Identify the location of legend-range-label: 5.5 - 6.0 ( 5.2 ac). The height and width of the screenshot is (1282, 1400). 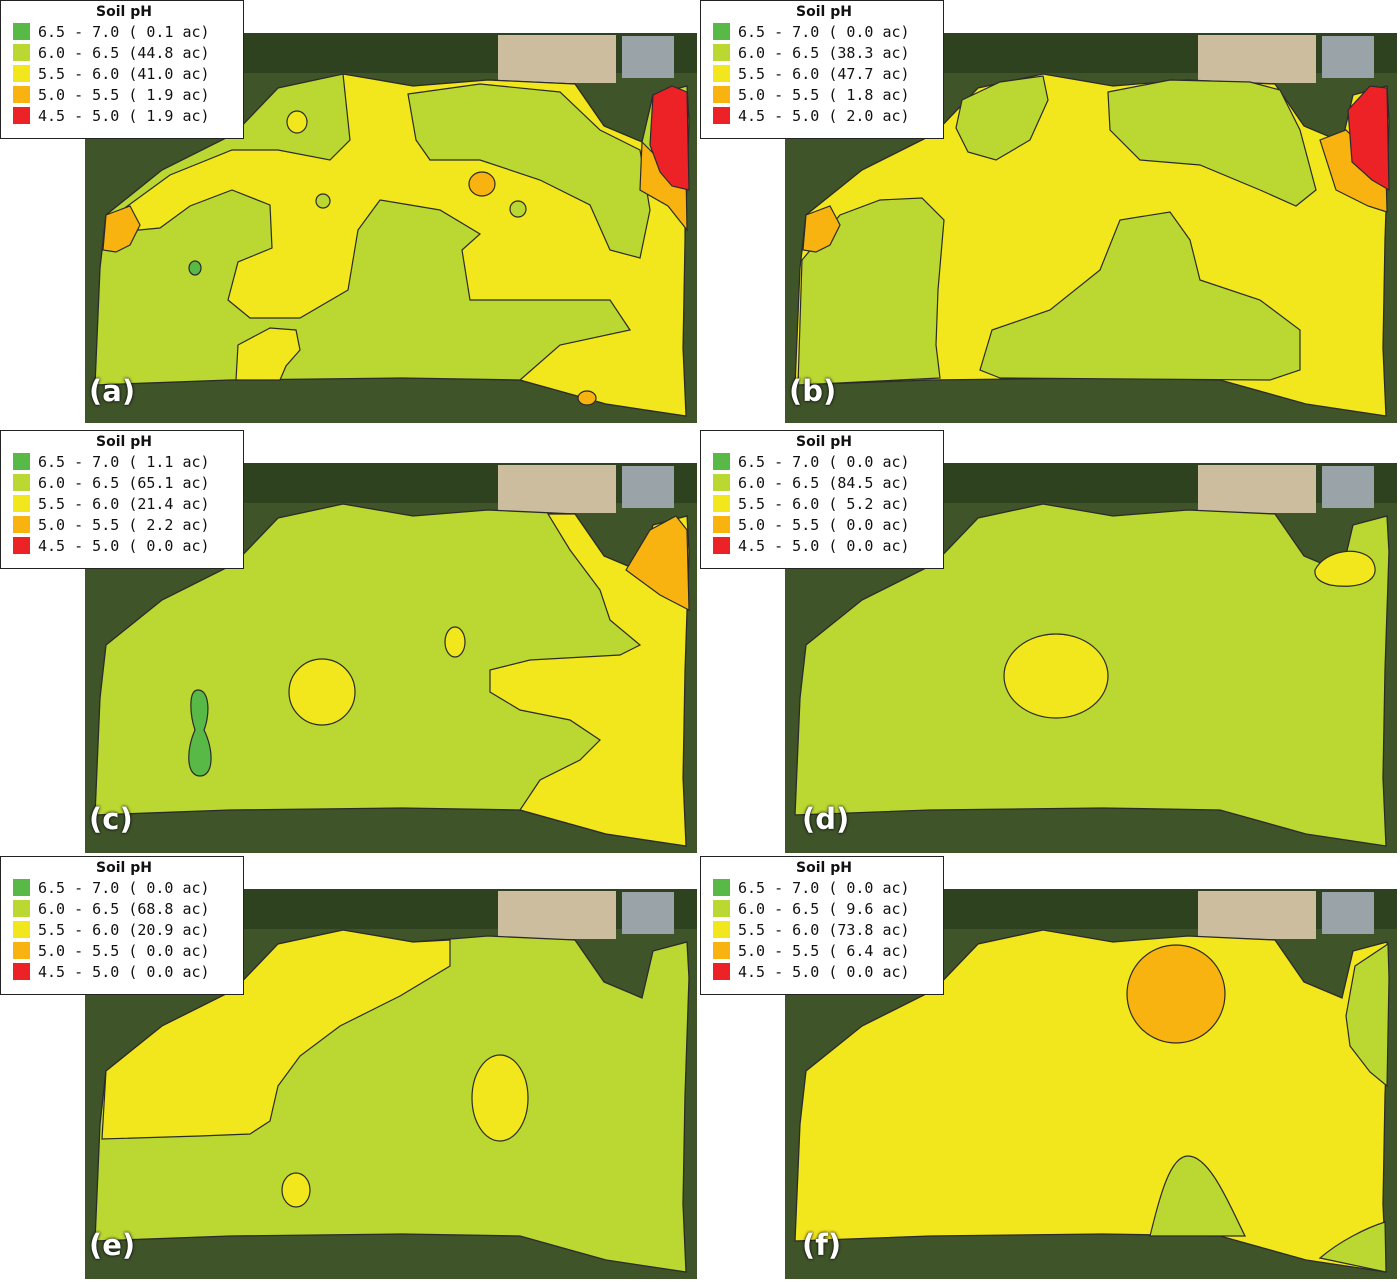
(824, 504).